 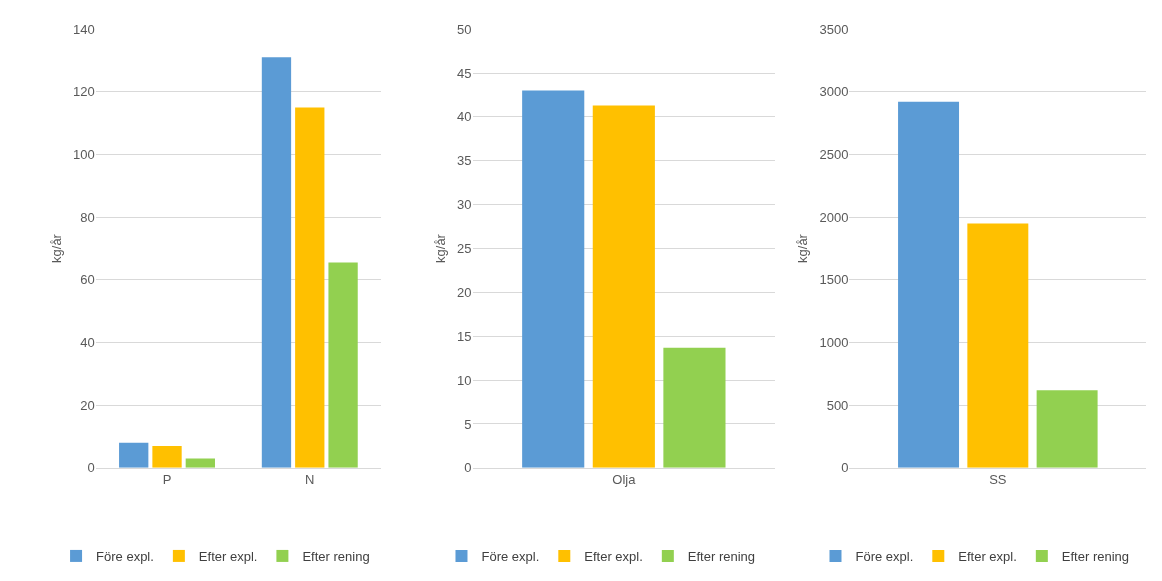 What do you see at coordinates (464, 380) in the screenshot?
I see `y-tick-label: 10` at bounding box center [464, 380].